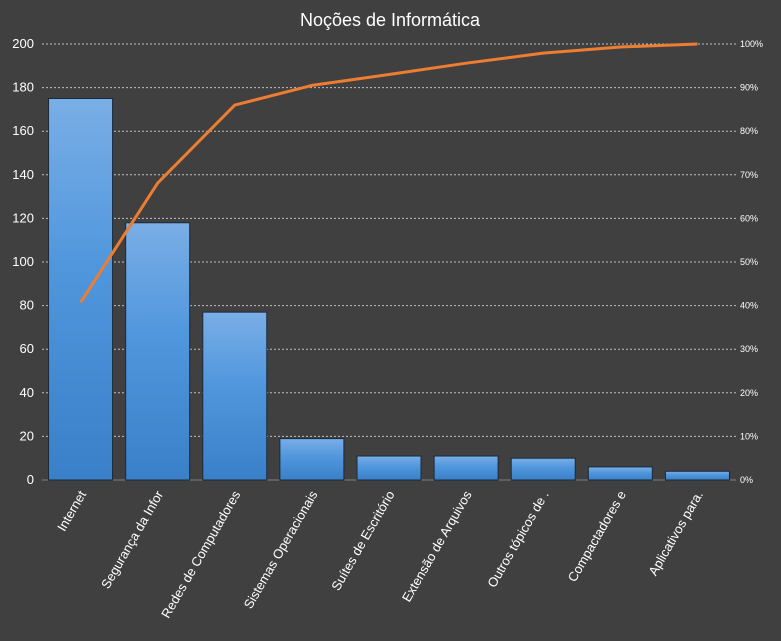 This screenshot has height=641, width=781. What do you see at coordinates (749, 393) in the screenshot?
I see `y2-tick-label: 20%` at bounding box center [749, 393].